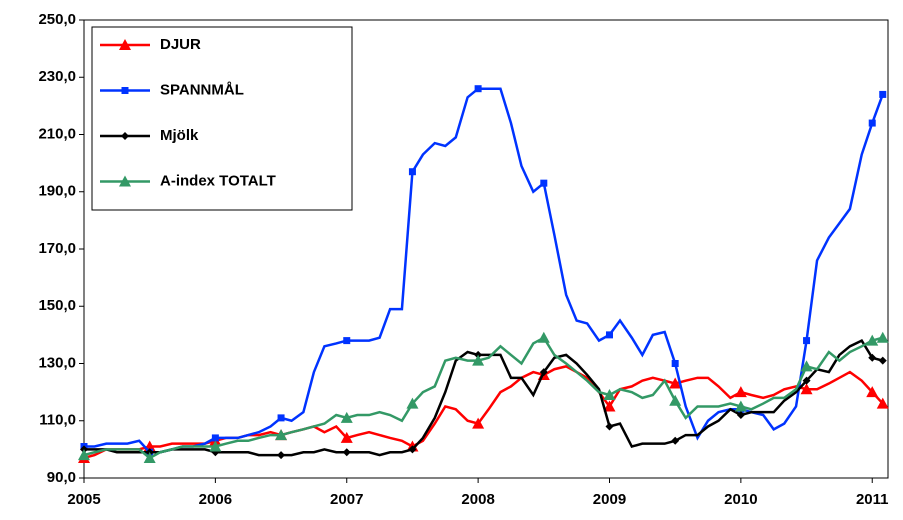 This screenshot has height=520, width=903. I want to click on x-tick-label: 2011, so click(872, 499).